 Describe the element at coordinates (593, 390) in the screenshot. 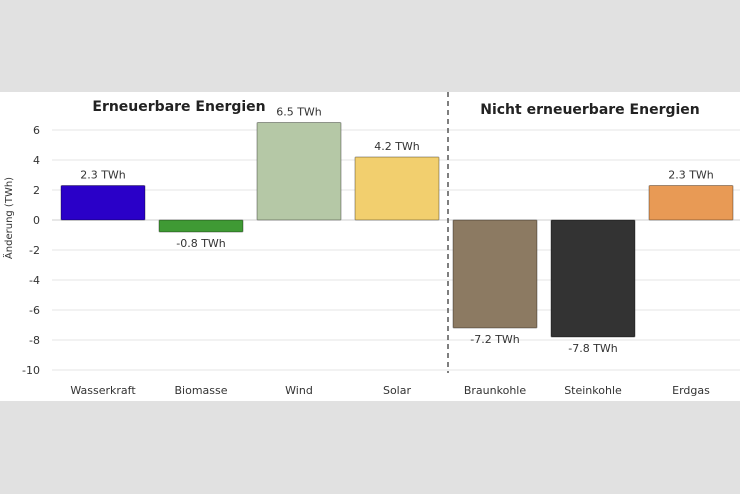

I see `x-category-label: Steinkohle` at that location.